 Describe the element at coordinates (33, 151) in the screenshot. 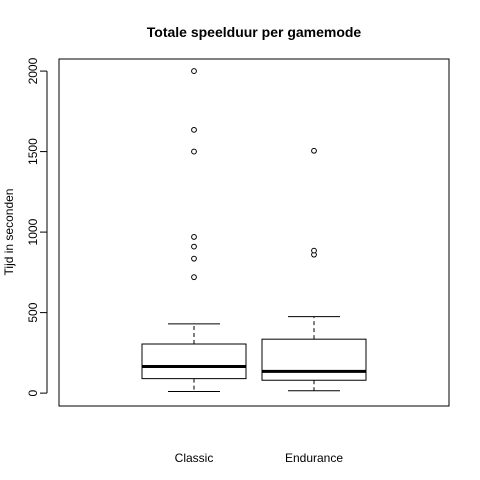

I see `y-axis-tick-label: 1500` at that location.